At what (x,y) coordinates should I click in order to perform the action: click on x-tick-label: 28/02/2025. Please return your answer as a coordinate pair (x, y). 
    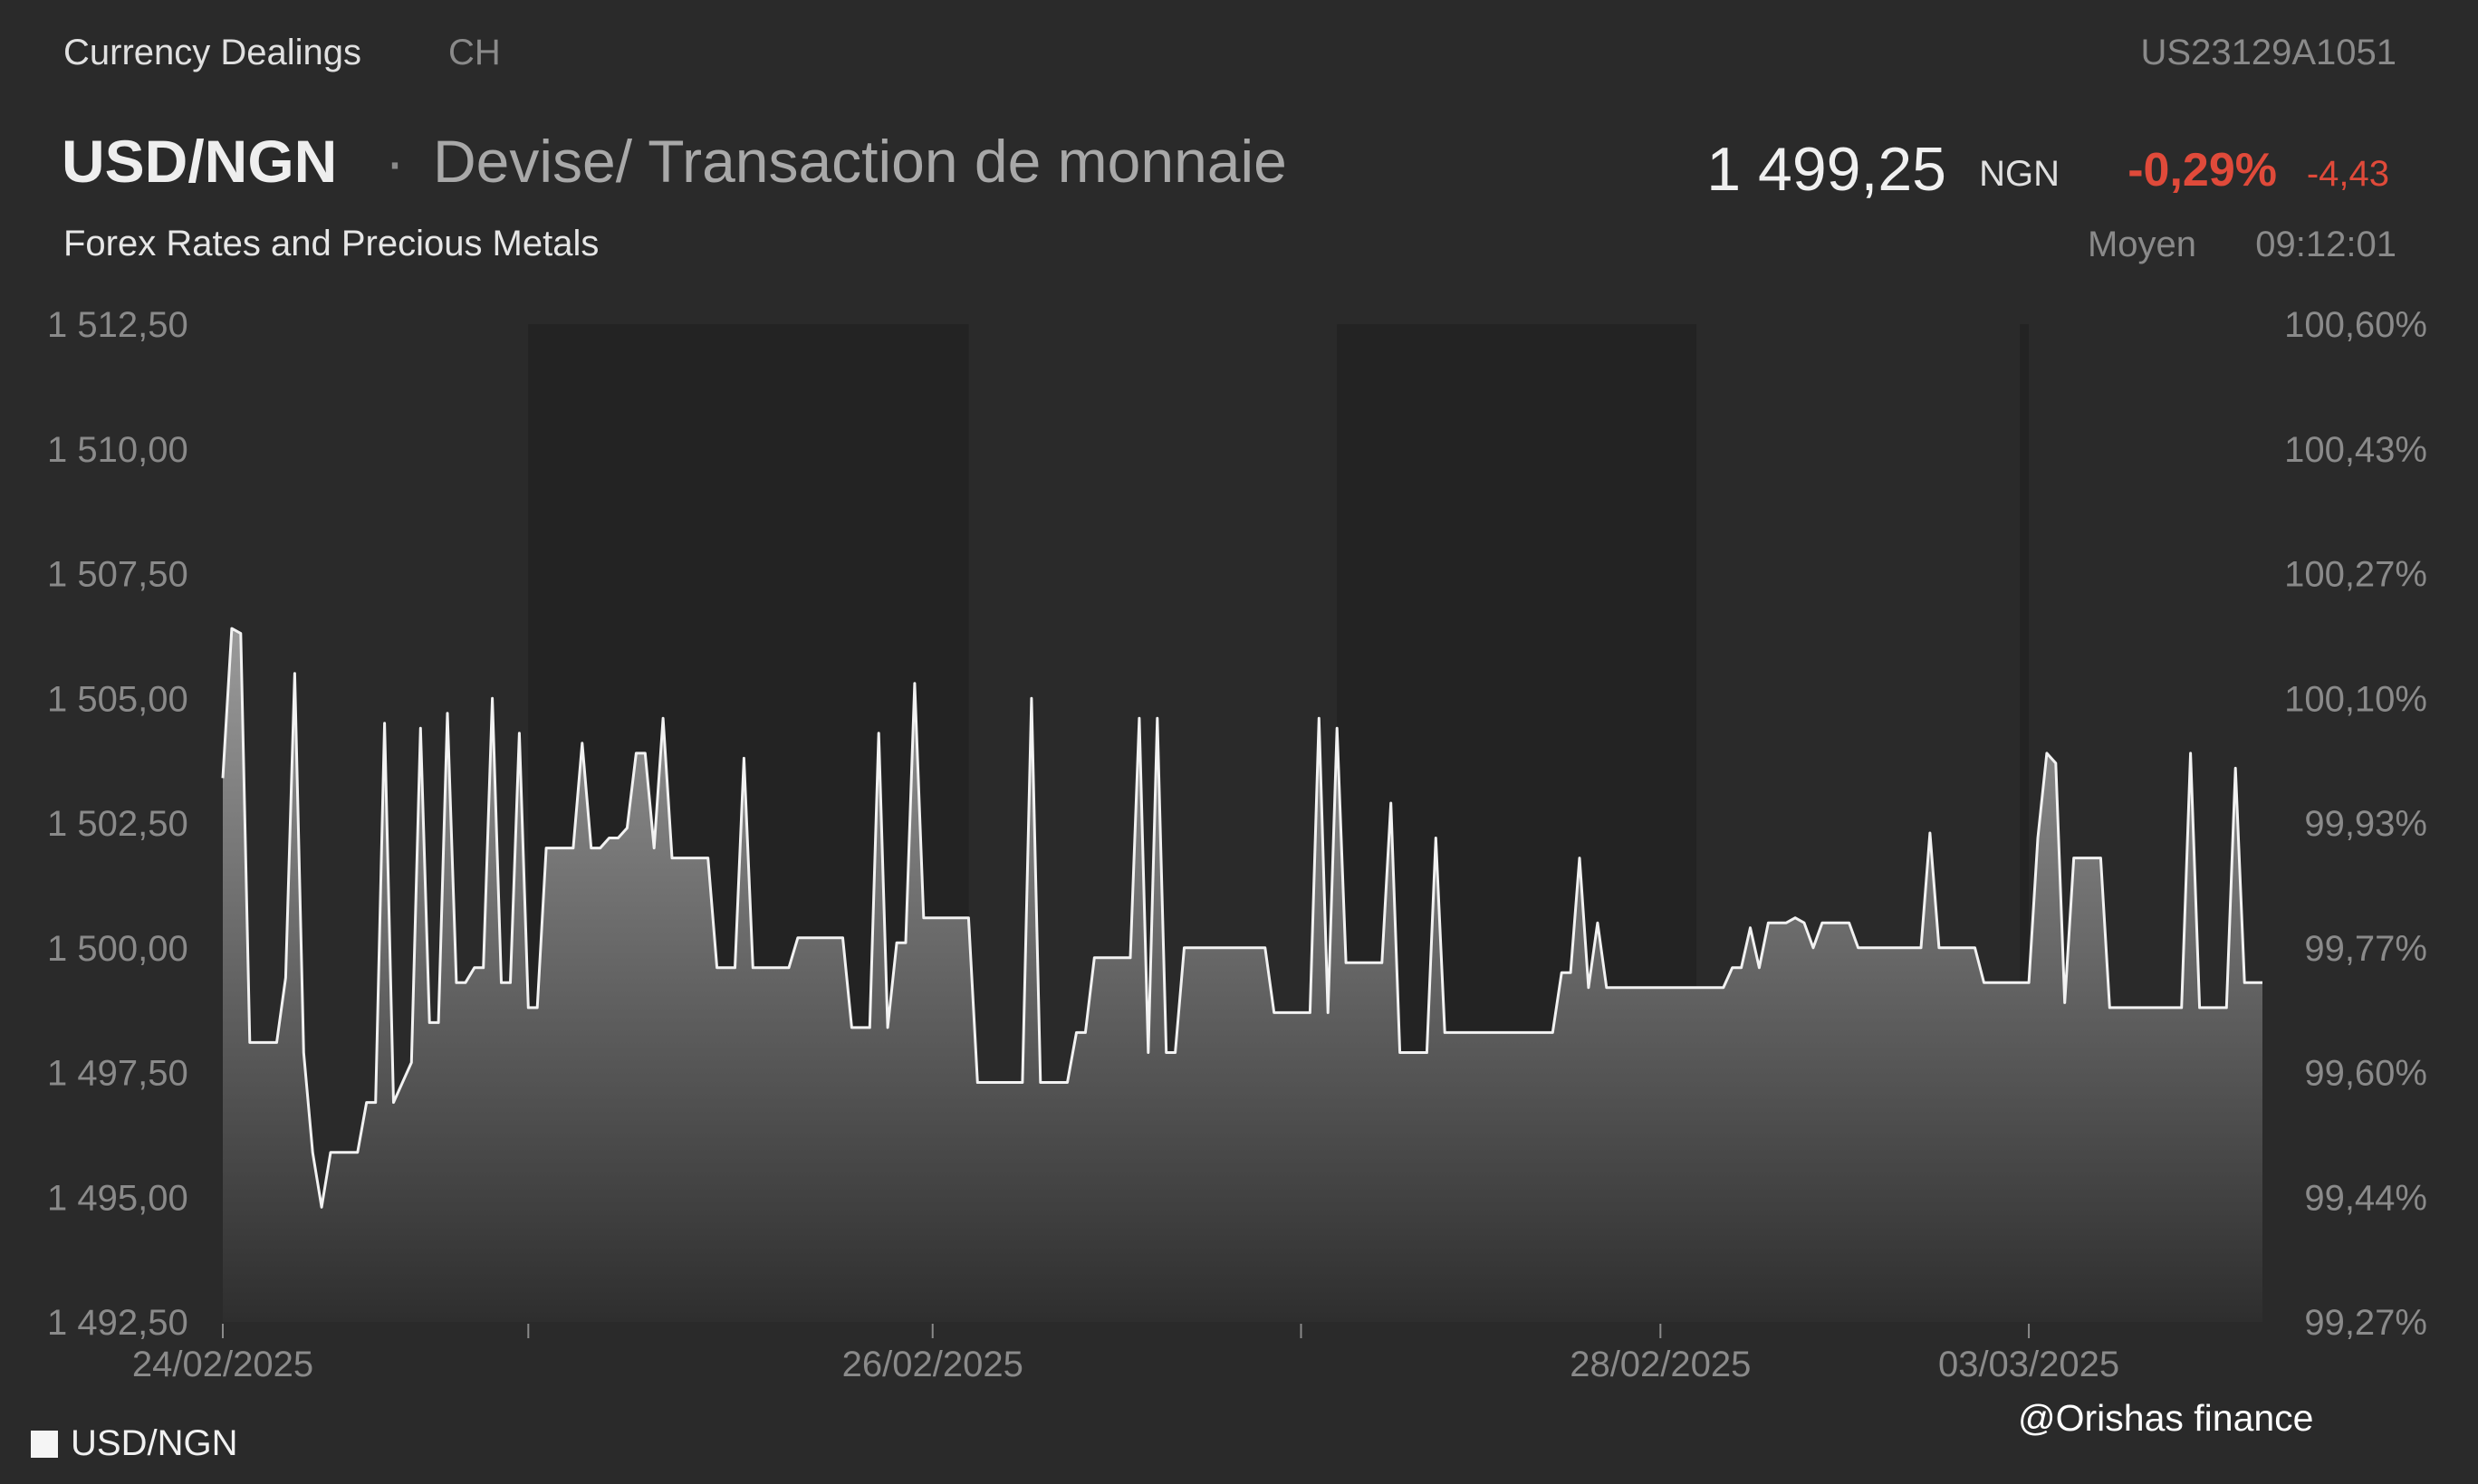
    Looking at the image, I should click on (1660, 1364).